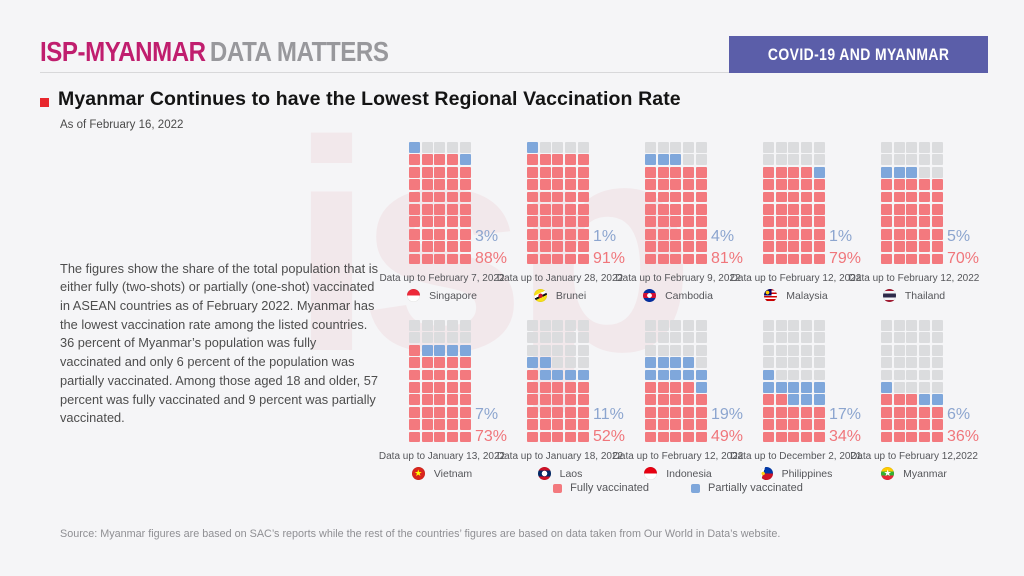 The height and width of the screenshot is (576, 1024). I want to click on country-name: Singapore, so click(453, 295).